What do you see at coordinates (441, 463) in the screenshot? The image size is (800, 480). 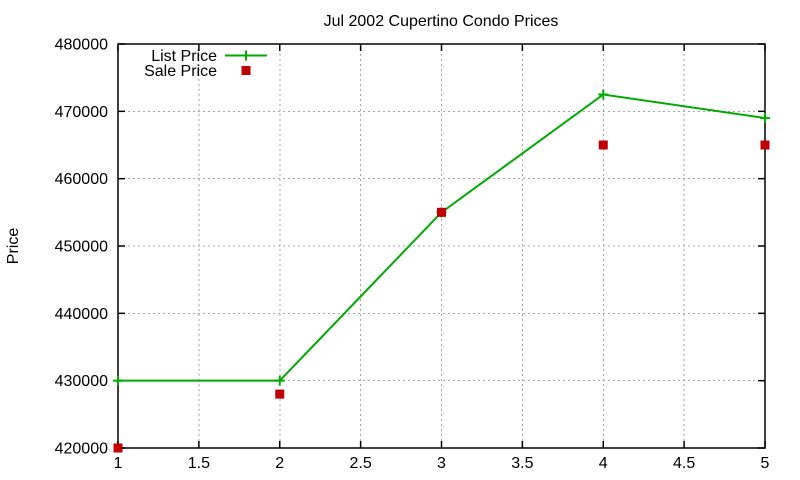 I see `x-tick-label: 3` at bounding box center [441, 463].